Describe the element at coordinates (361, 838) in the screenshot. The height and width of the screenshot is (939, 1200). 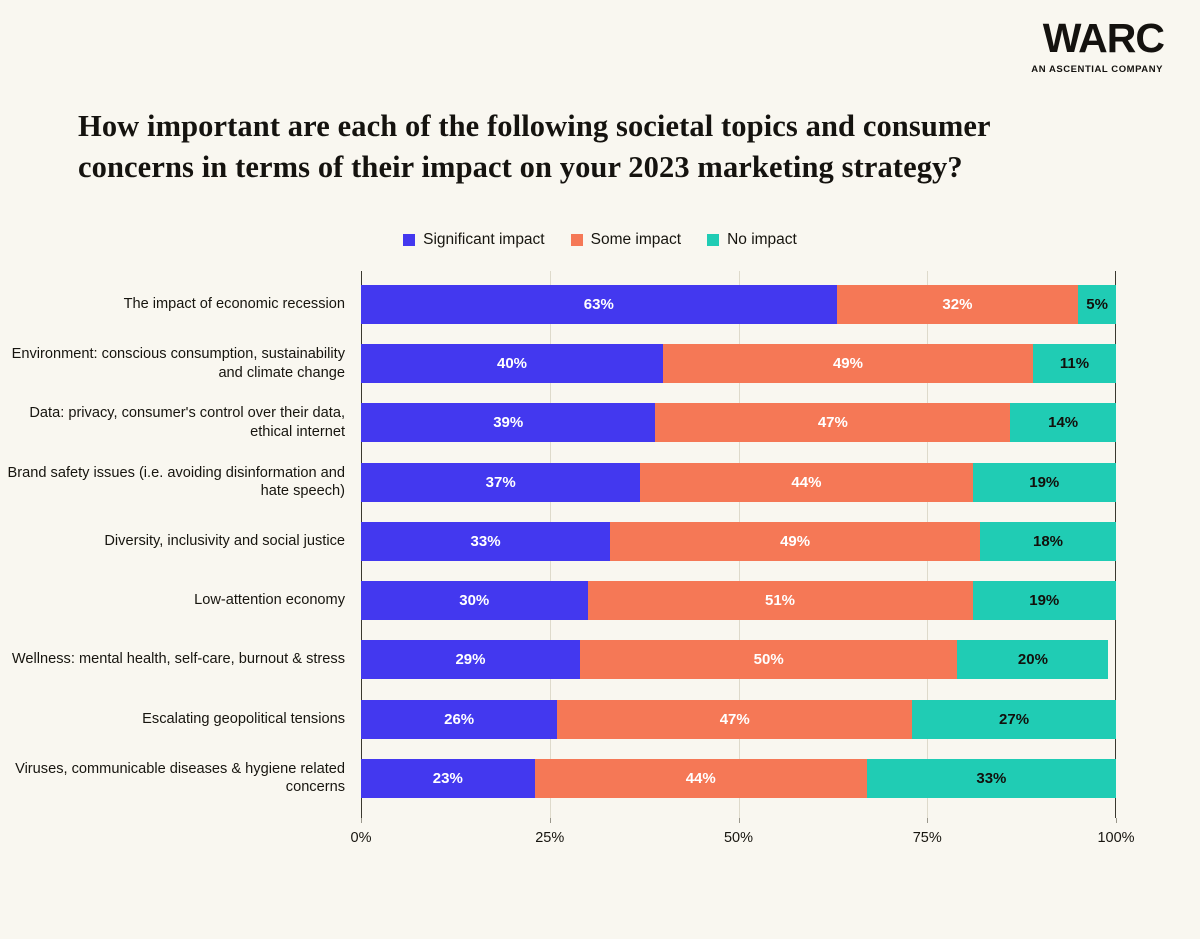
I see `x-tick-label: 0%` at that location.